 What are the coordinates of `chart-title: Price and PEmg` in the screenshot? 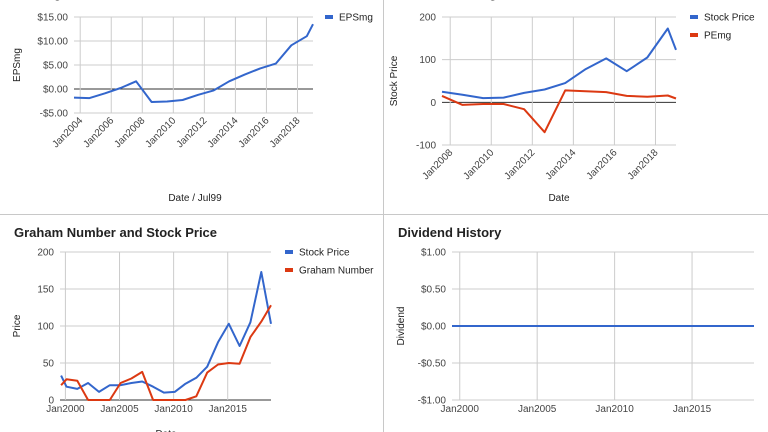 It's located at (447, 0).